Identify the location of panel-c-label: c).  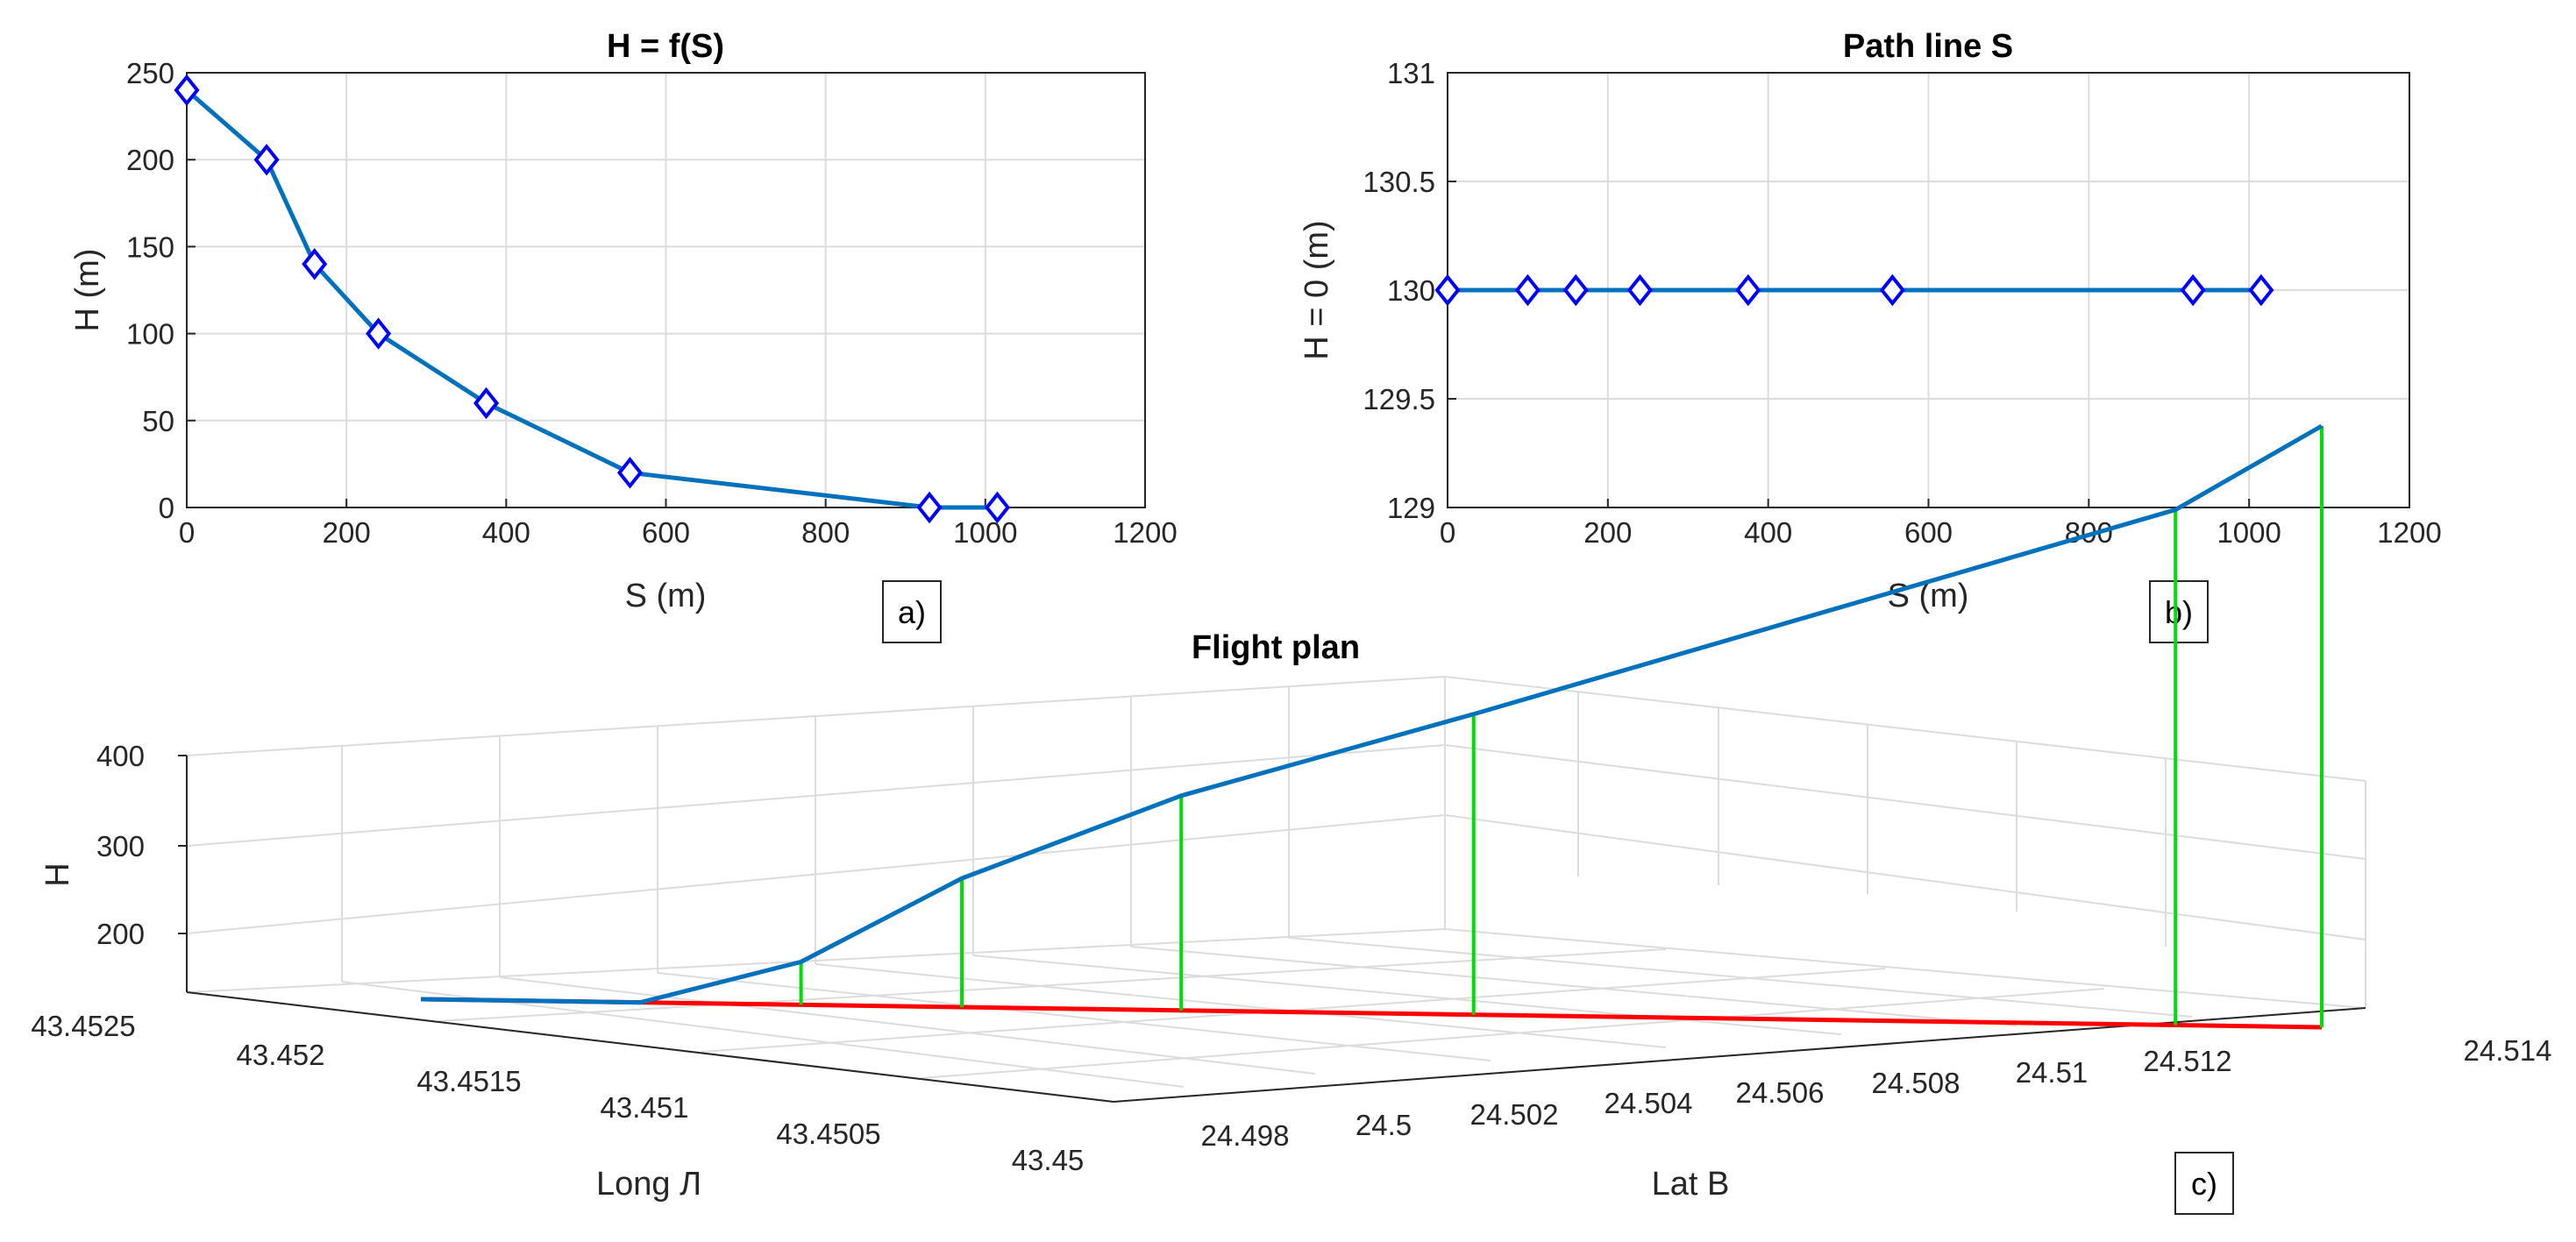
(2204, 1184).